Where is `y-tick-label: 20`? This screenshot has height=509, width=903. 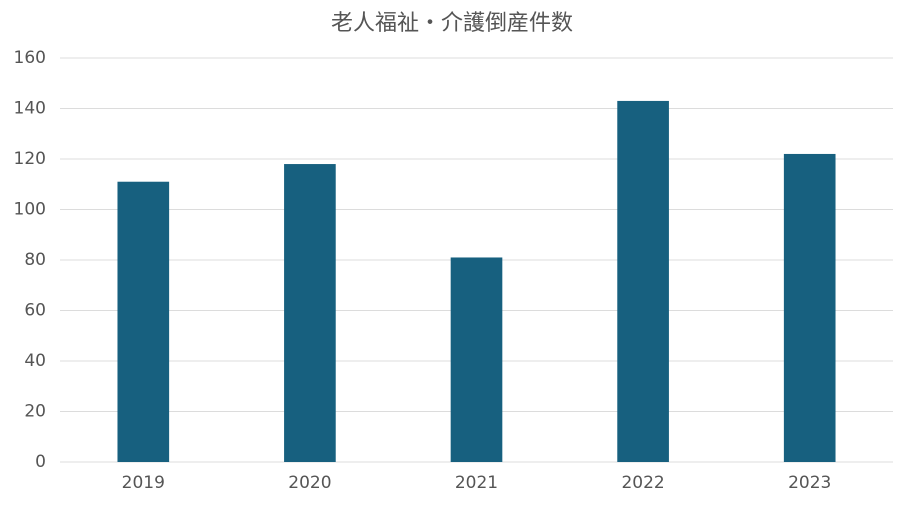 y-tick-label: 20 is located at coordinates (35, 412).